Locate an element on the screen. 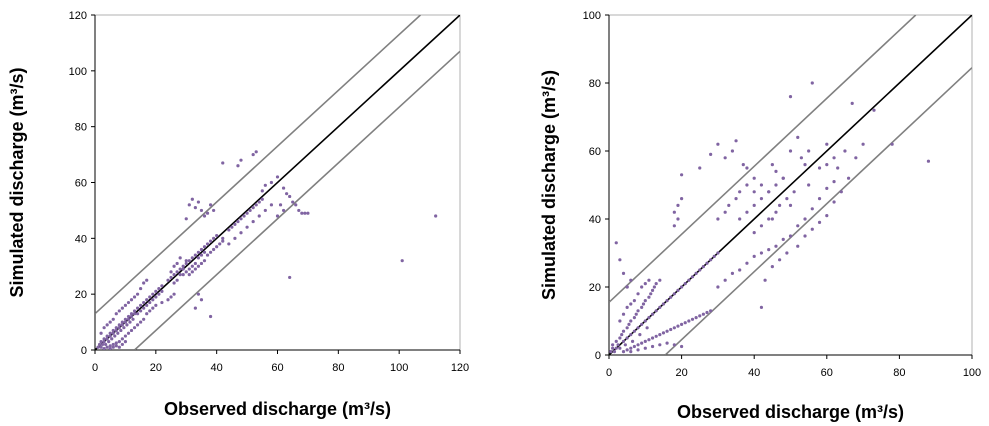 The image size is (989, 426). x-tick-label: 0 is located at coordinates (609, 373).